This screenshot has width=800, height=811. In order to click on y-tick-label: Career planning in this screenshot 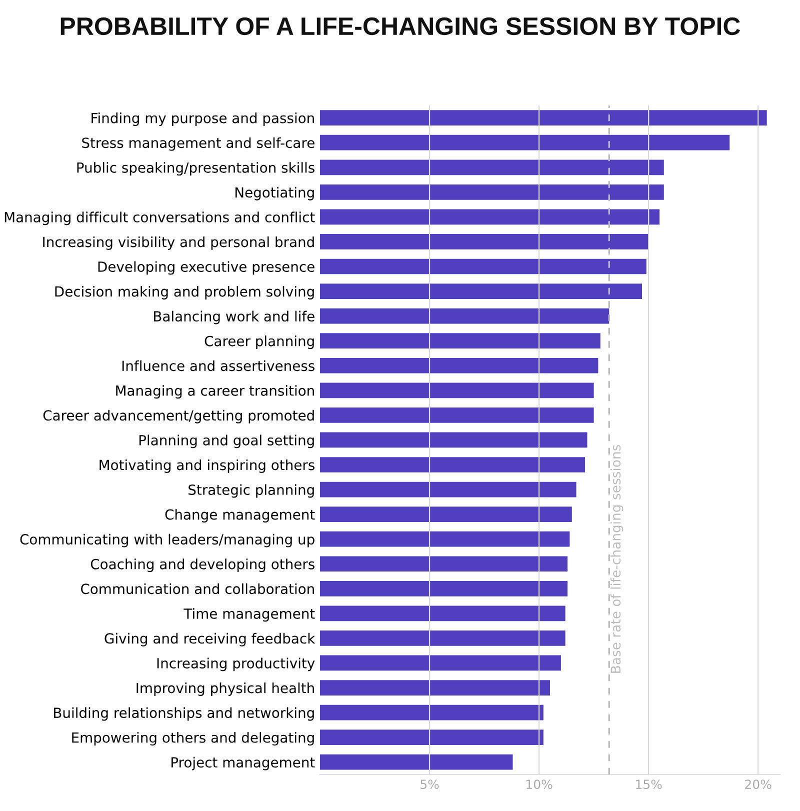, I will do `click(259, 343)`.